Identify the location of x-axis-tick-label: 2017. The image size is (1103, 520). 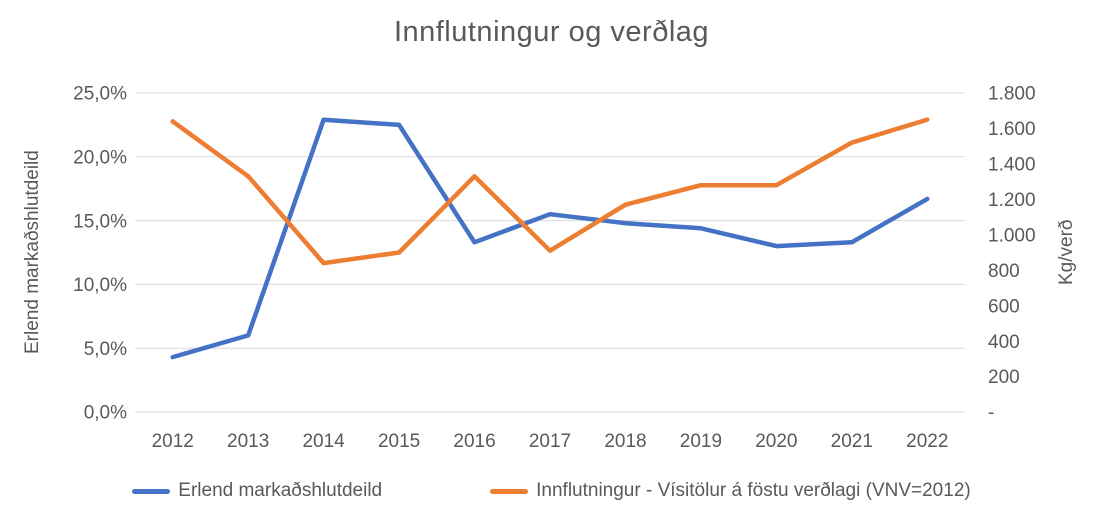
(550, 441).